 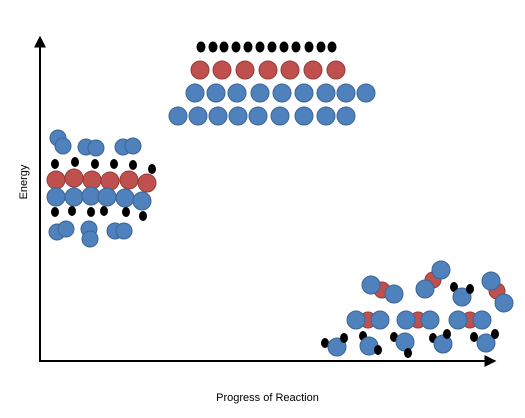 I want to click on transition-state-molecules, so click(x=272, y=83).